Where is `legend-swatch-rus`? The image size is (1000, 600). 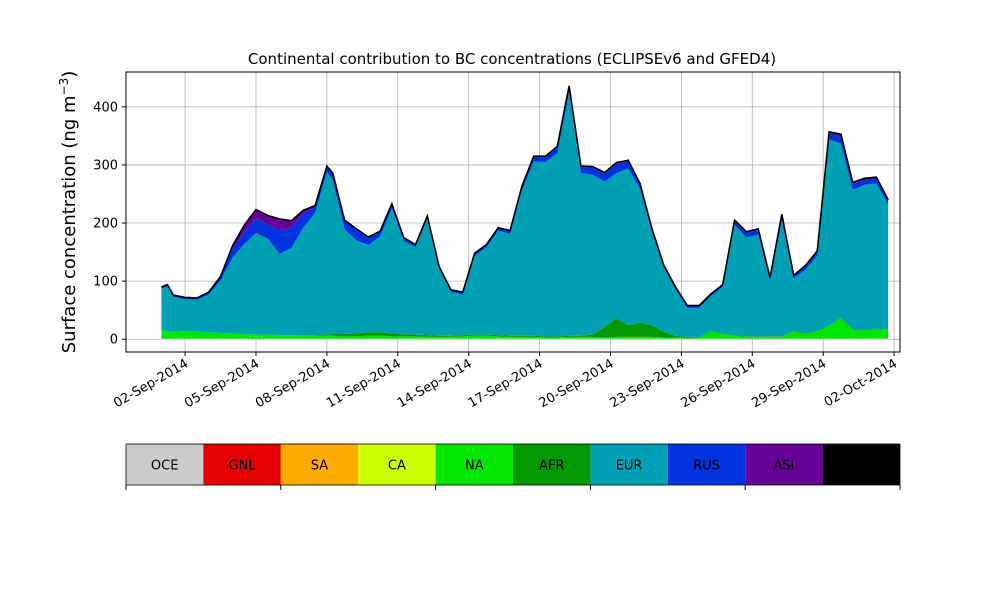
legend-swatch-rus is located at coordinates (706, 464).